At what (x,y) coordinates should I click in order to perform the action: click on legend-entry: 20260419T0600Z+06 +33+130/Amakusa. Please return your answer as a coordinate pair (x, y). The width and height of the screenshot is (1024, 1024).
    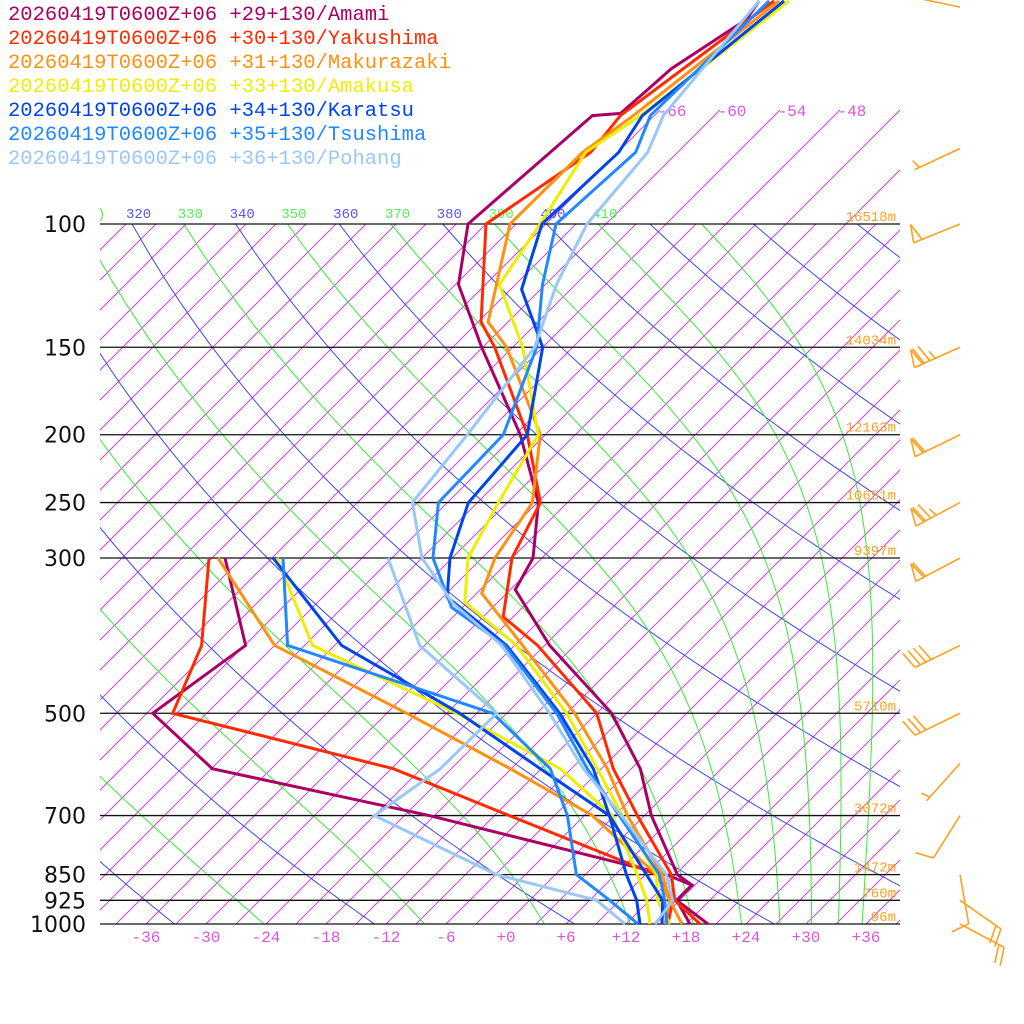
    Looking at the image, I should click on (211, 87).